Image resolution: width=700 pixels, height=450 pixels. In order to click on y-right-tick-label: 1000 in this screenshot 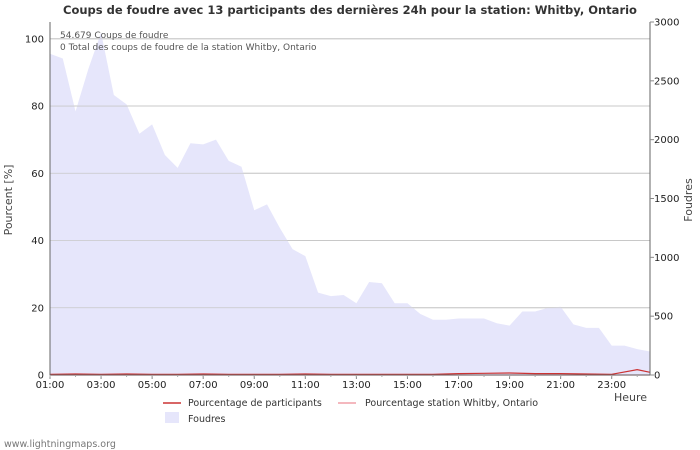, I will do `click(666, 258)`.